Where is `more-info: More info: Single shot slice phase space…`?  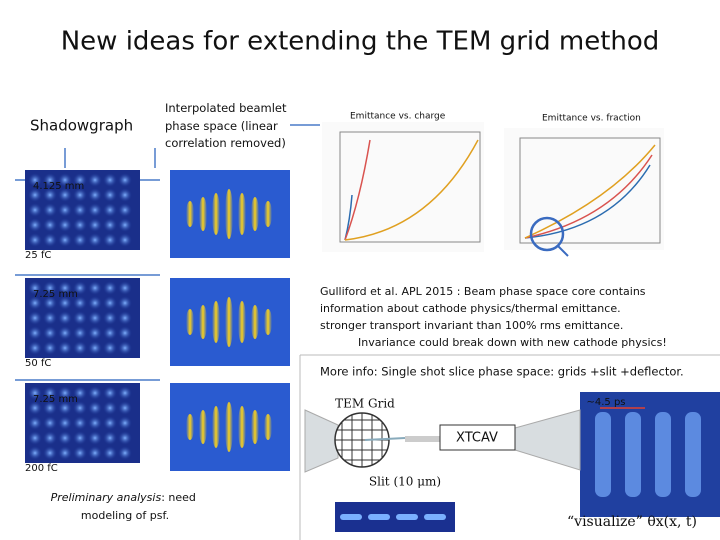 more-info: More info: Single shot slice phase space… is located at coordinates (502, 372).